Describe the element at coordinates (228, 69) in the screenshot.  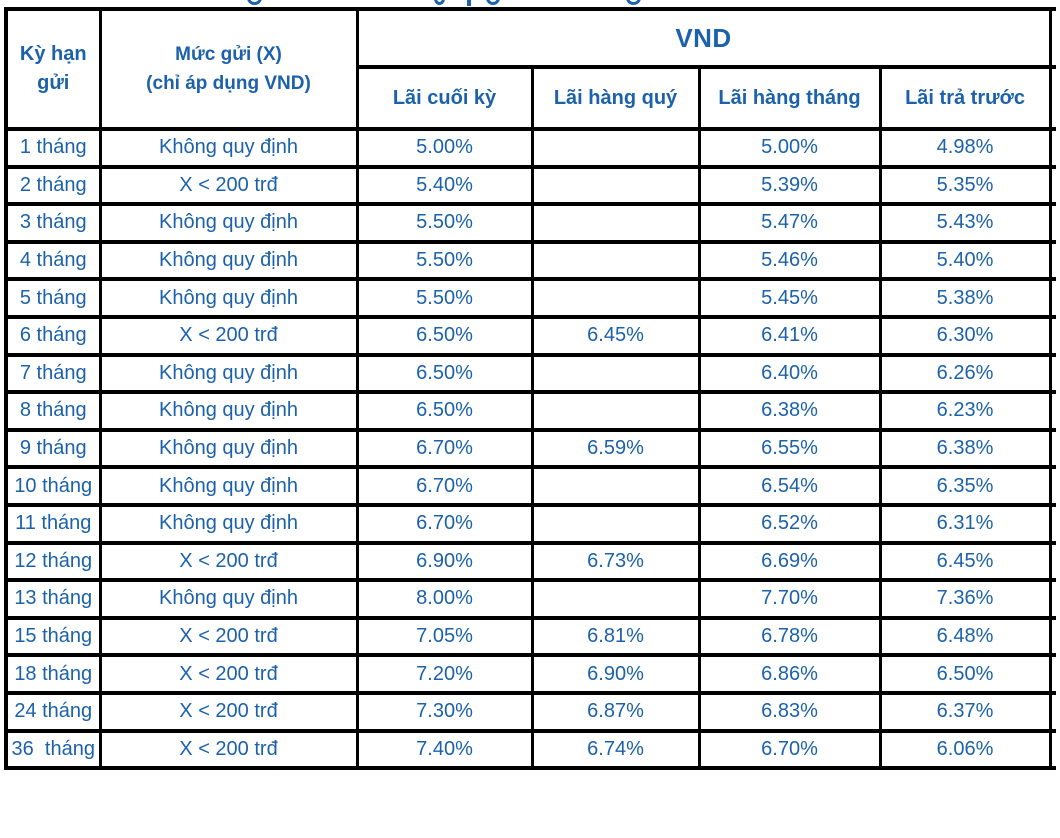
I see `amount-header: Mức gửi (X) (chỉ áp dụng VND)` at that location.